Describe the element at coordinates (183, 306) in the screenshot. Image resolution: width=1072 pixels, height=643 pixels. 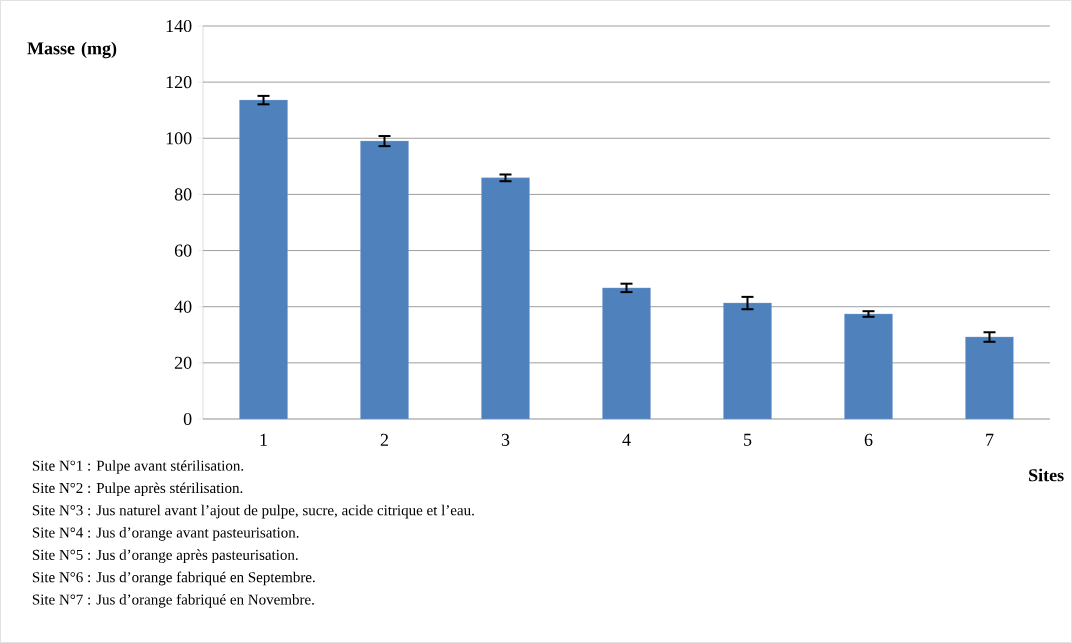
I see `y-tick-label: 40` at that location.